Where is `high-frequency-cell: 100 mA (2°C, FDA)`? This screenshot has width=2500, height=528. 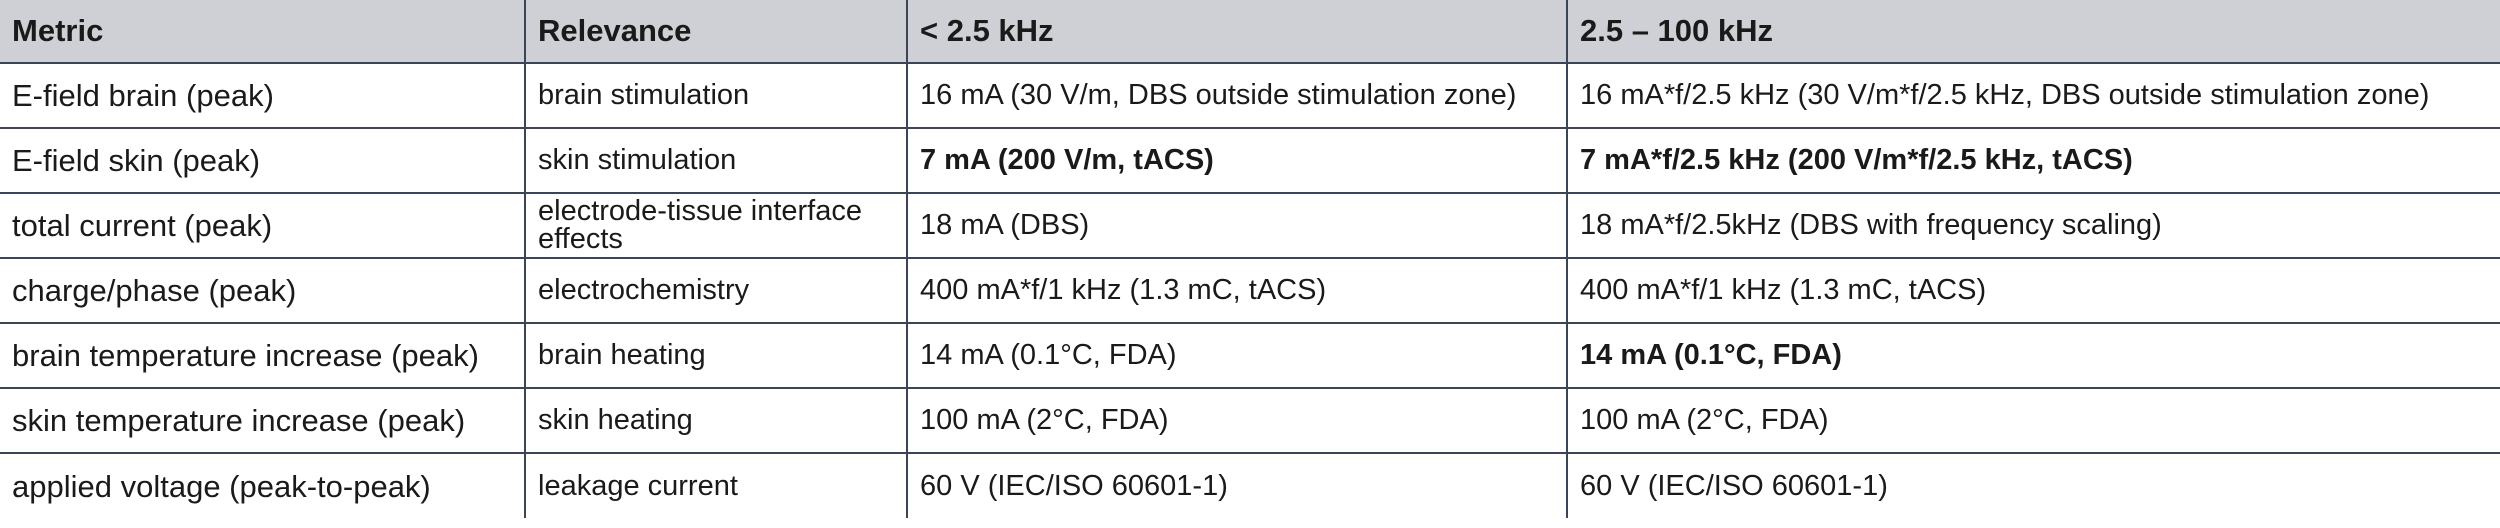 high-frequency-cell: 100 mA (2°C, FDA) is located at coordinates (2033, 420).